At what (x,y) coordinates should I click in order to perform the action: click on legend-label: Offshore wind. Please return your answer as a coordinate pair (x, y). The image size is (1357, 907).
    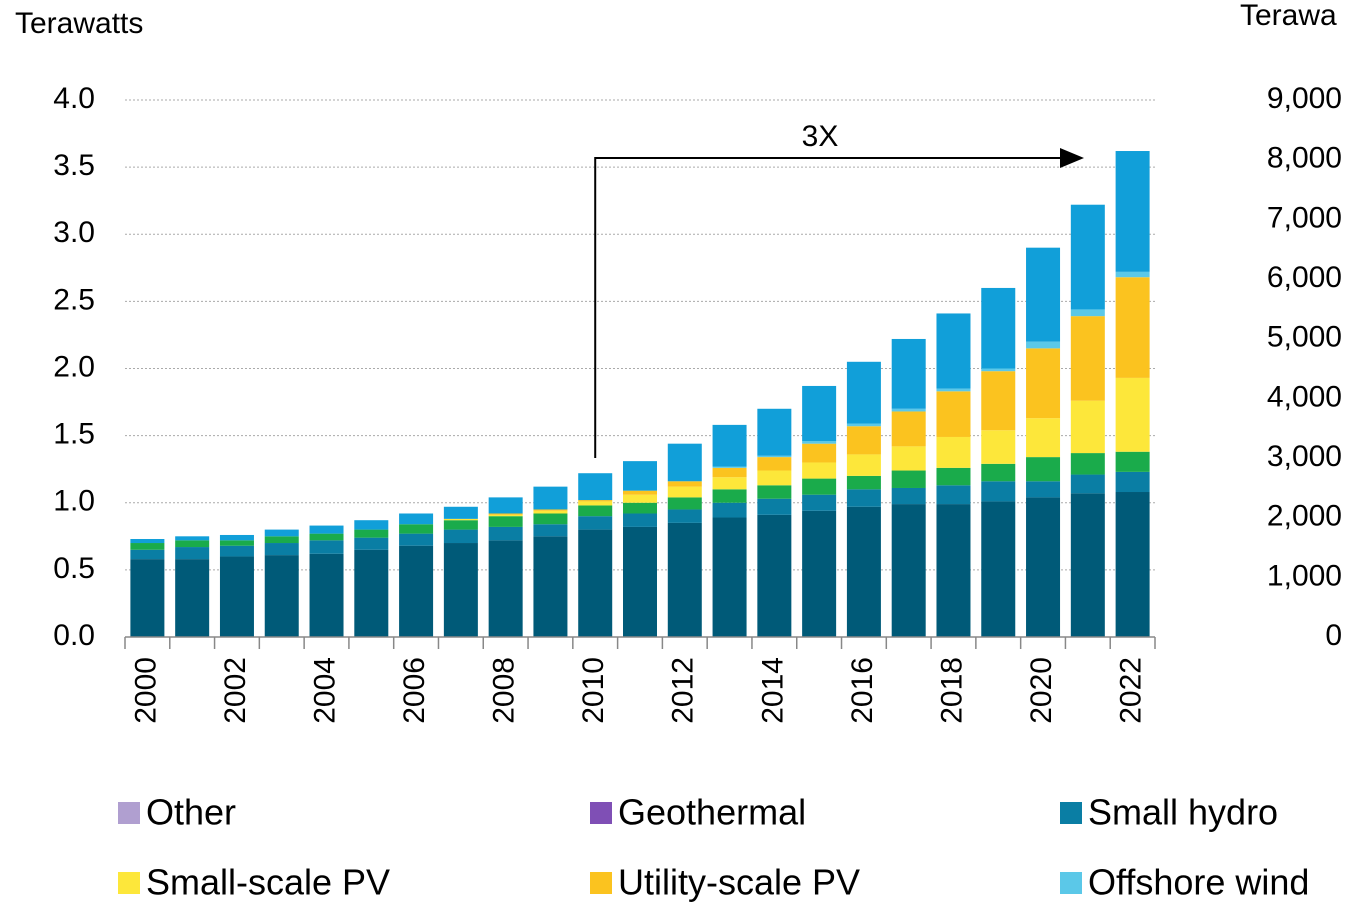
    Looking at the image, I should click on (1198, 882).